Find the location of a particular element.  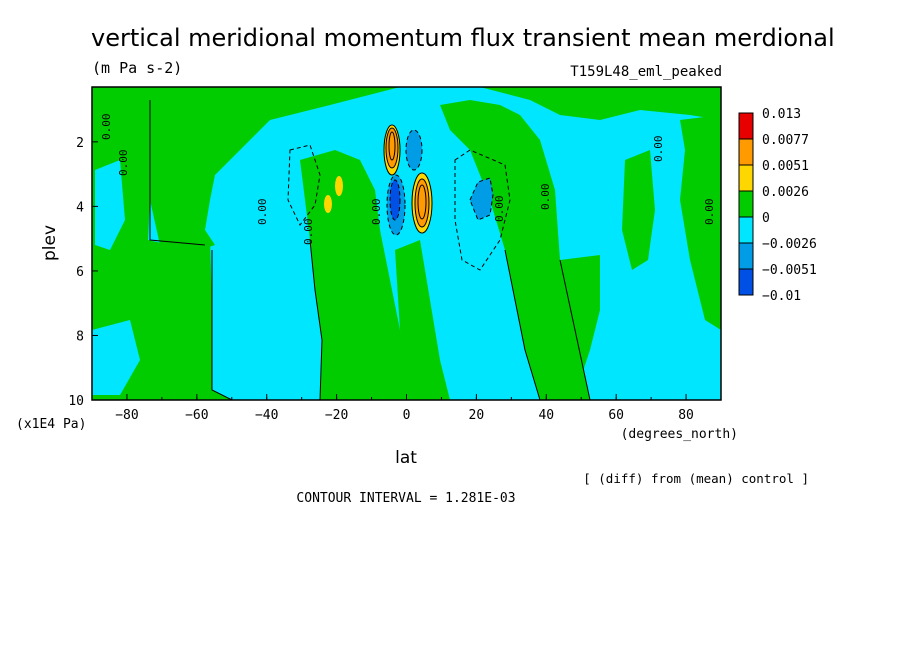

x-tick-label: −20 is located at coordinates (336, 415).